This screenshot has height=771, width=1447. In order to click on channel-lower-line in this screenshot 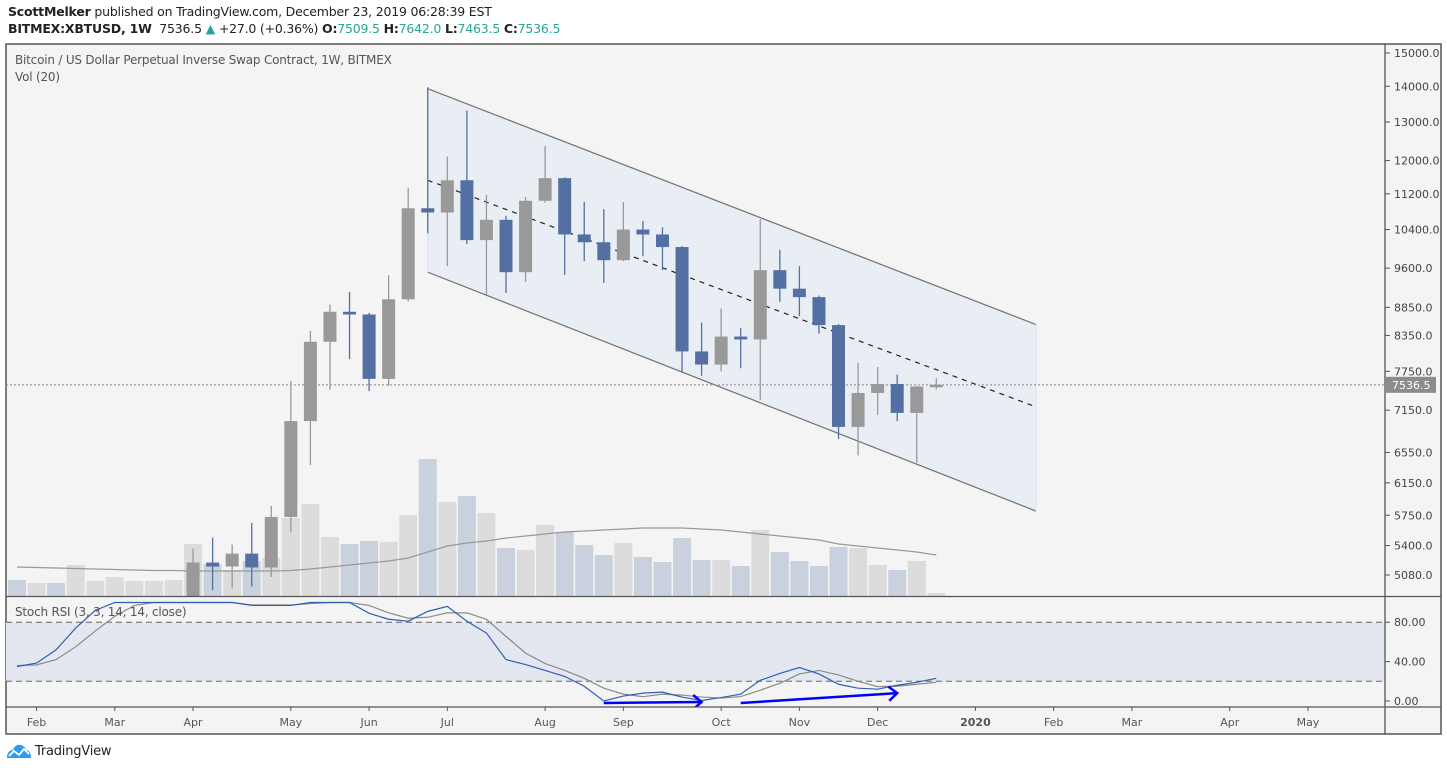, I will do `click(732, 391)`.